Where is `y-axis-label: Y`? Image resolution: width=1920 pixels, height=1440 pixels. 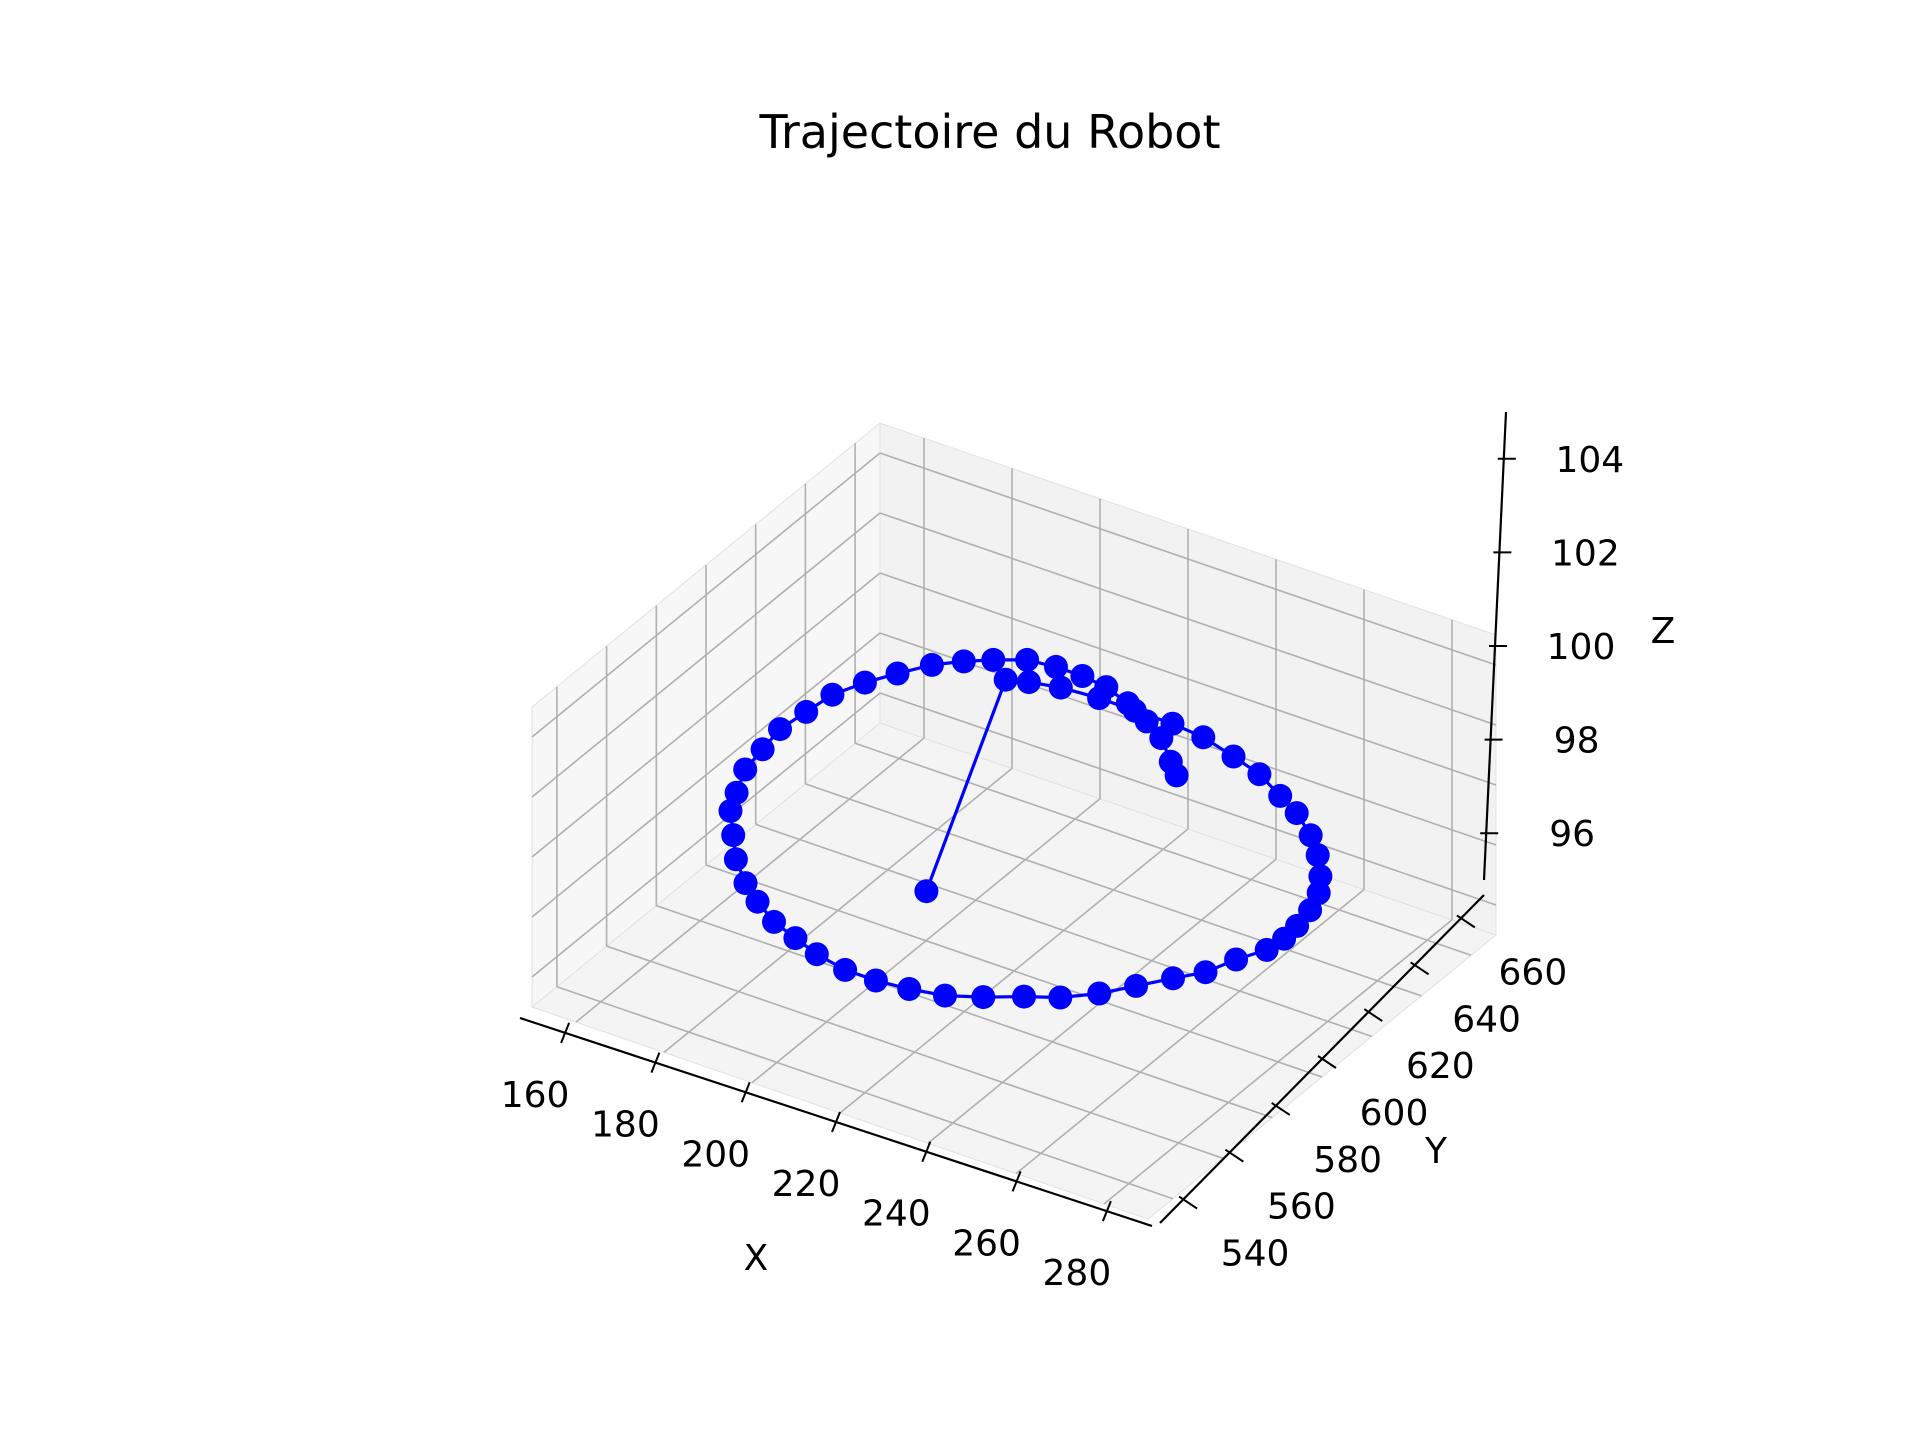
y-axis-label: Y is located at coordinates (1436, 1151).